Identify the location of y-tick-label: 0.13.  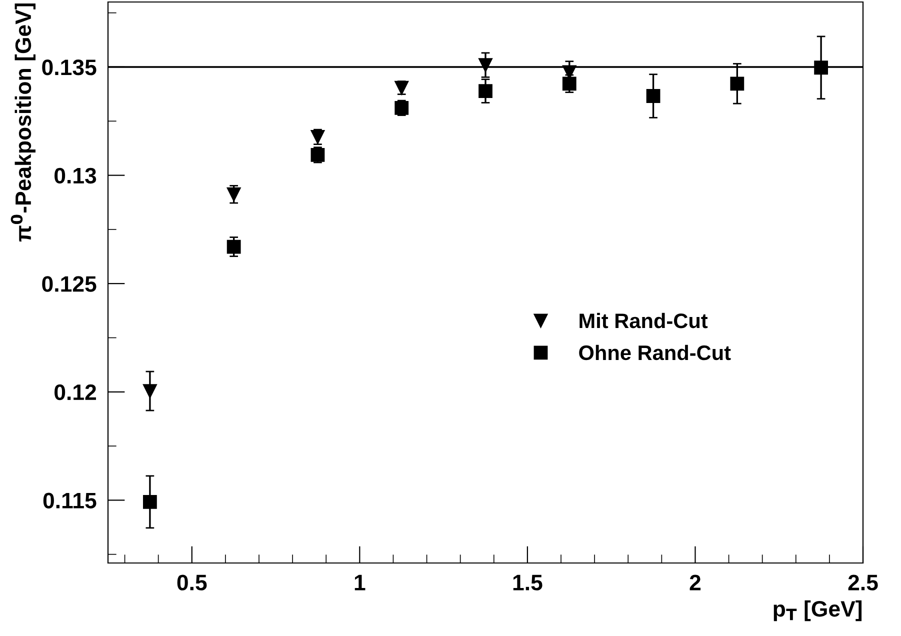
(75, 176).